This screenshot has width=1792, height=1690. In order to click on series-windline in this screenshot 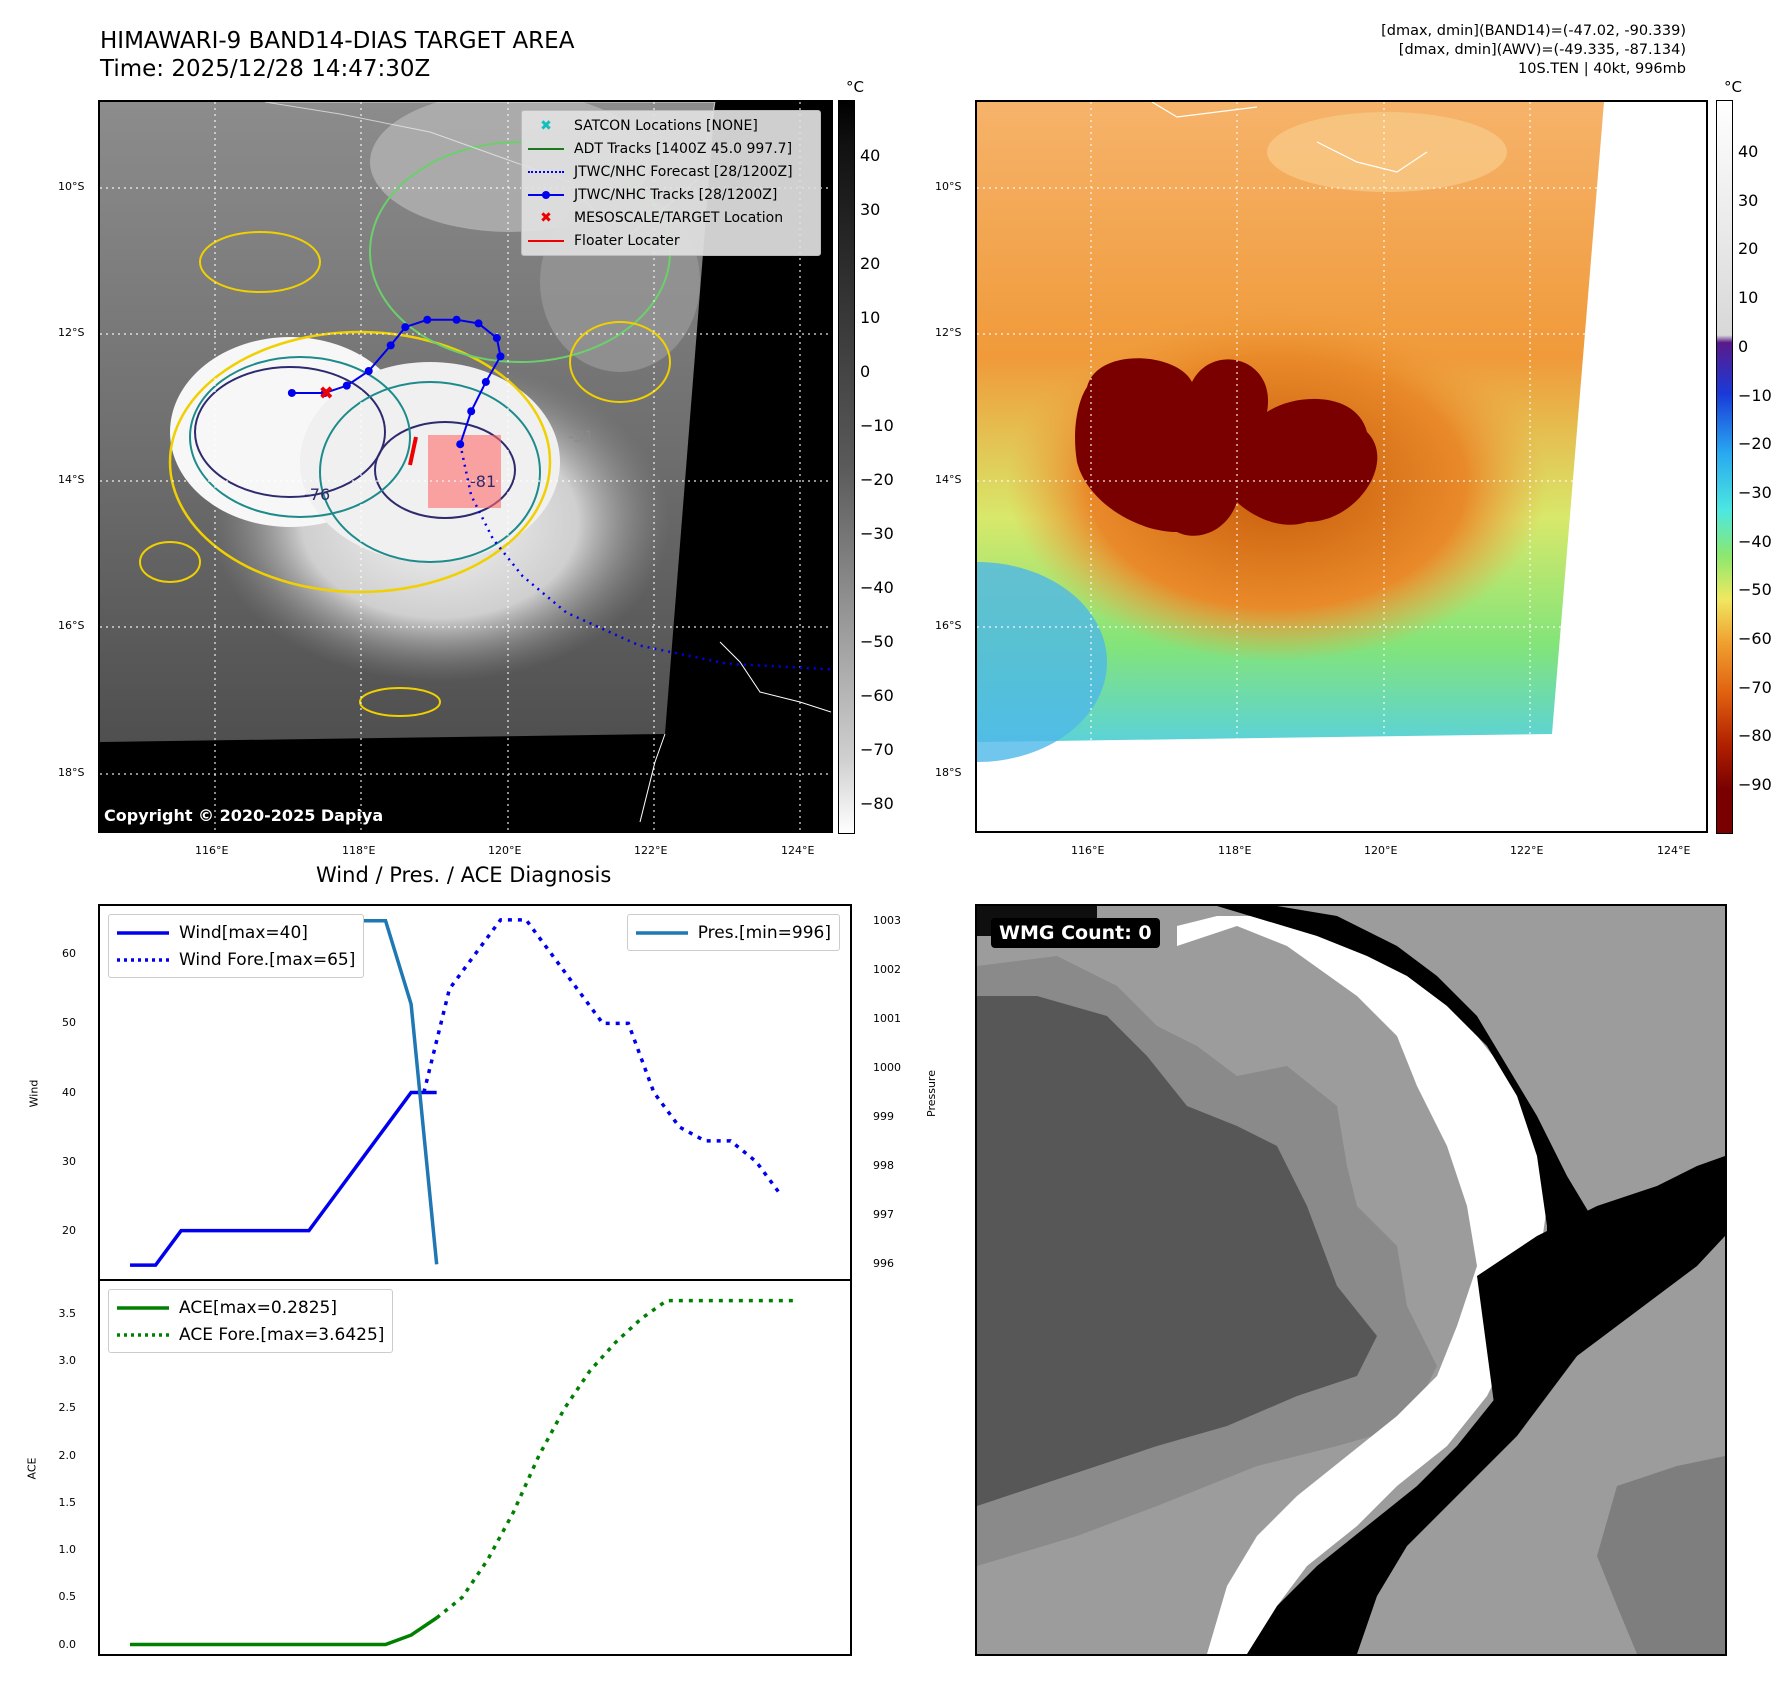, I will do `click(283, 1178)`.